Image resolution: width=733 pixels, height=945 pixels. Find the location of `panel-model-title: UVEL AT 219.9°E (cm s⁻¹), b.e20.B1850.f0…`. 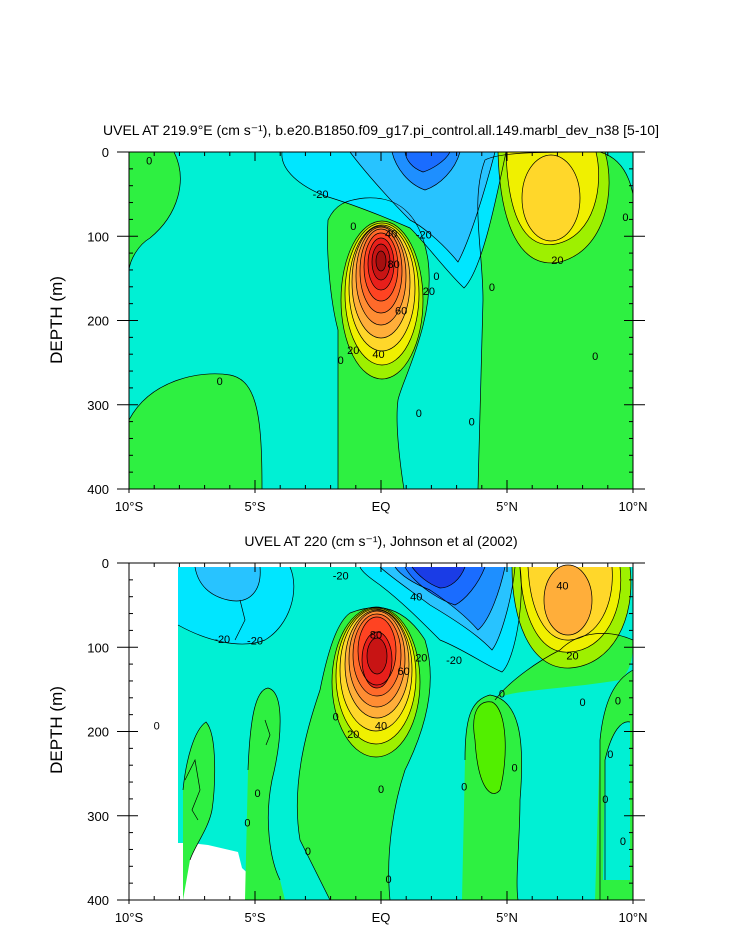

panel-model-title: UVEL AT 219.9°E (cm s⁻¹), b.e20.B1850.f0… is located at coordinates (381, 130).